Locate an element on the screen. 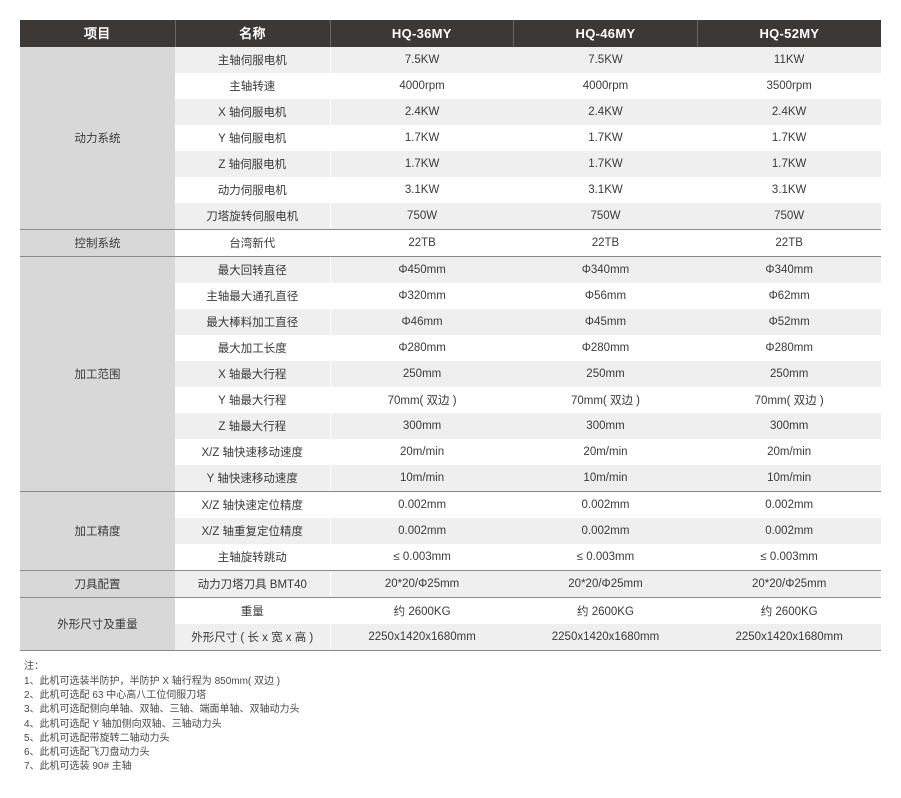  category-cell: 动力系统 is located at coordinates (97, 138).